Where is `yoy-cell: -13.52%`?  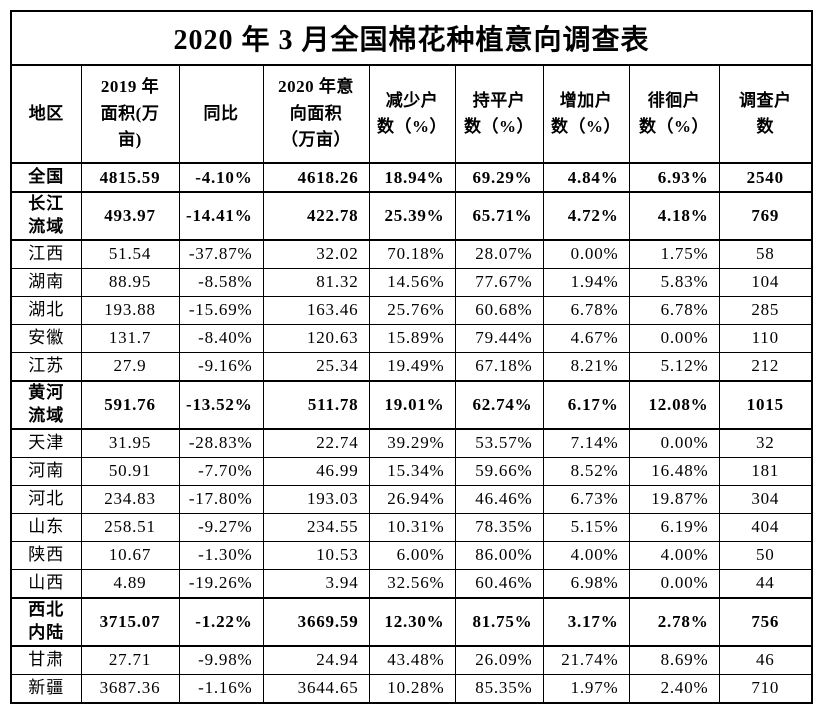
yoy-cell: -13.52% is located at coordinates (221, 404).